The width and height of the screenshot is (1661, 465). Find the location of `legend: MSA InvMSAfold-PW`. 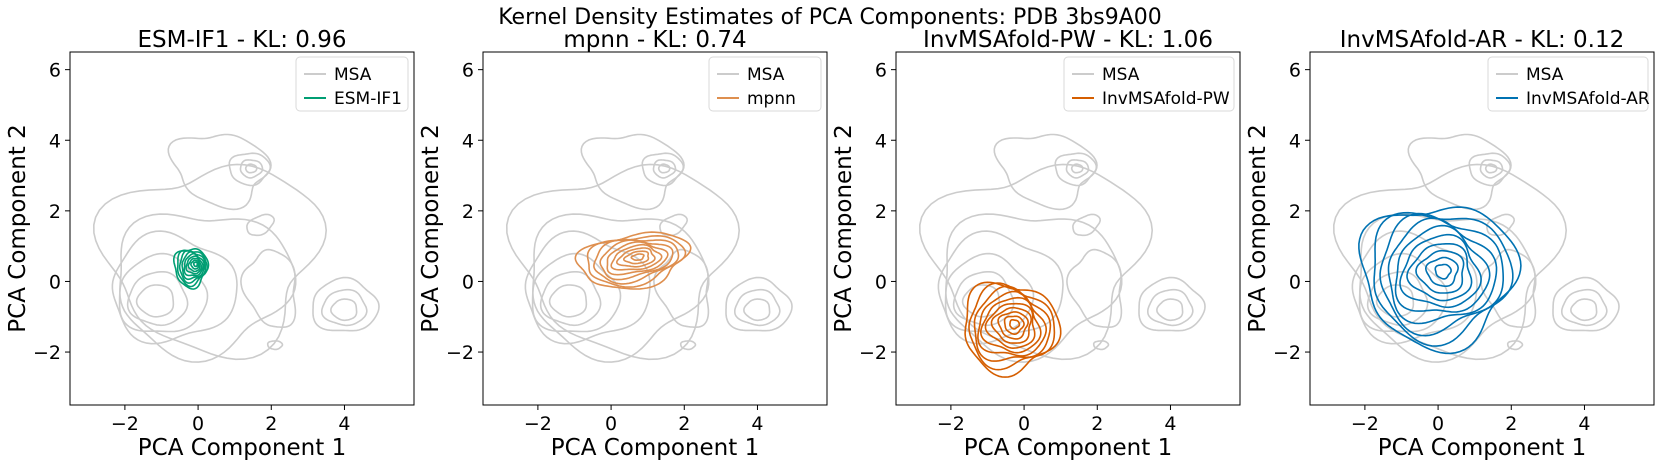

legend: MSA InvMSAfold-PW is located at coordinates (1149, 84).